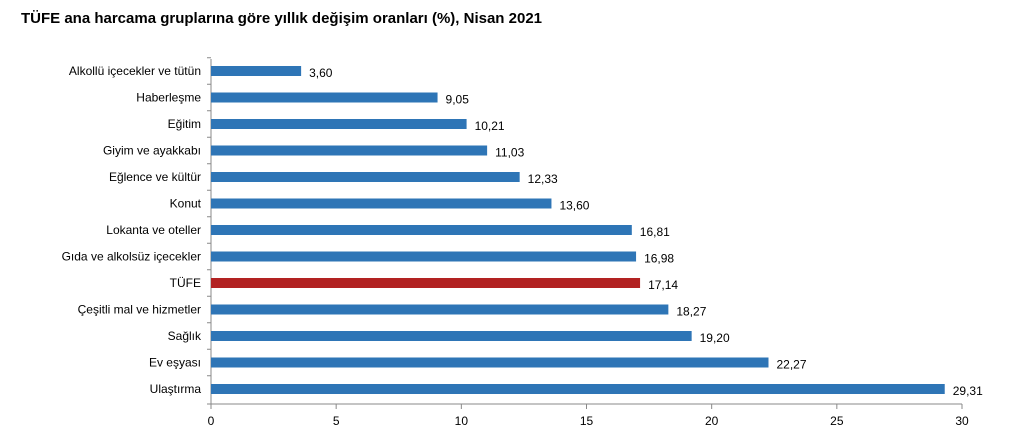  What do you see at coordinates (791, 365) in the screenshot?
I see `data-label: 22,27` at bounding box center [791, 365].